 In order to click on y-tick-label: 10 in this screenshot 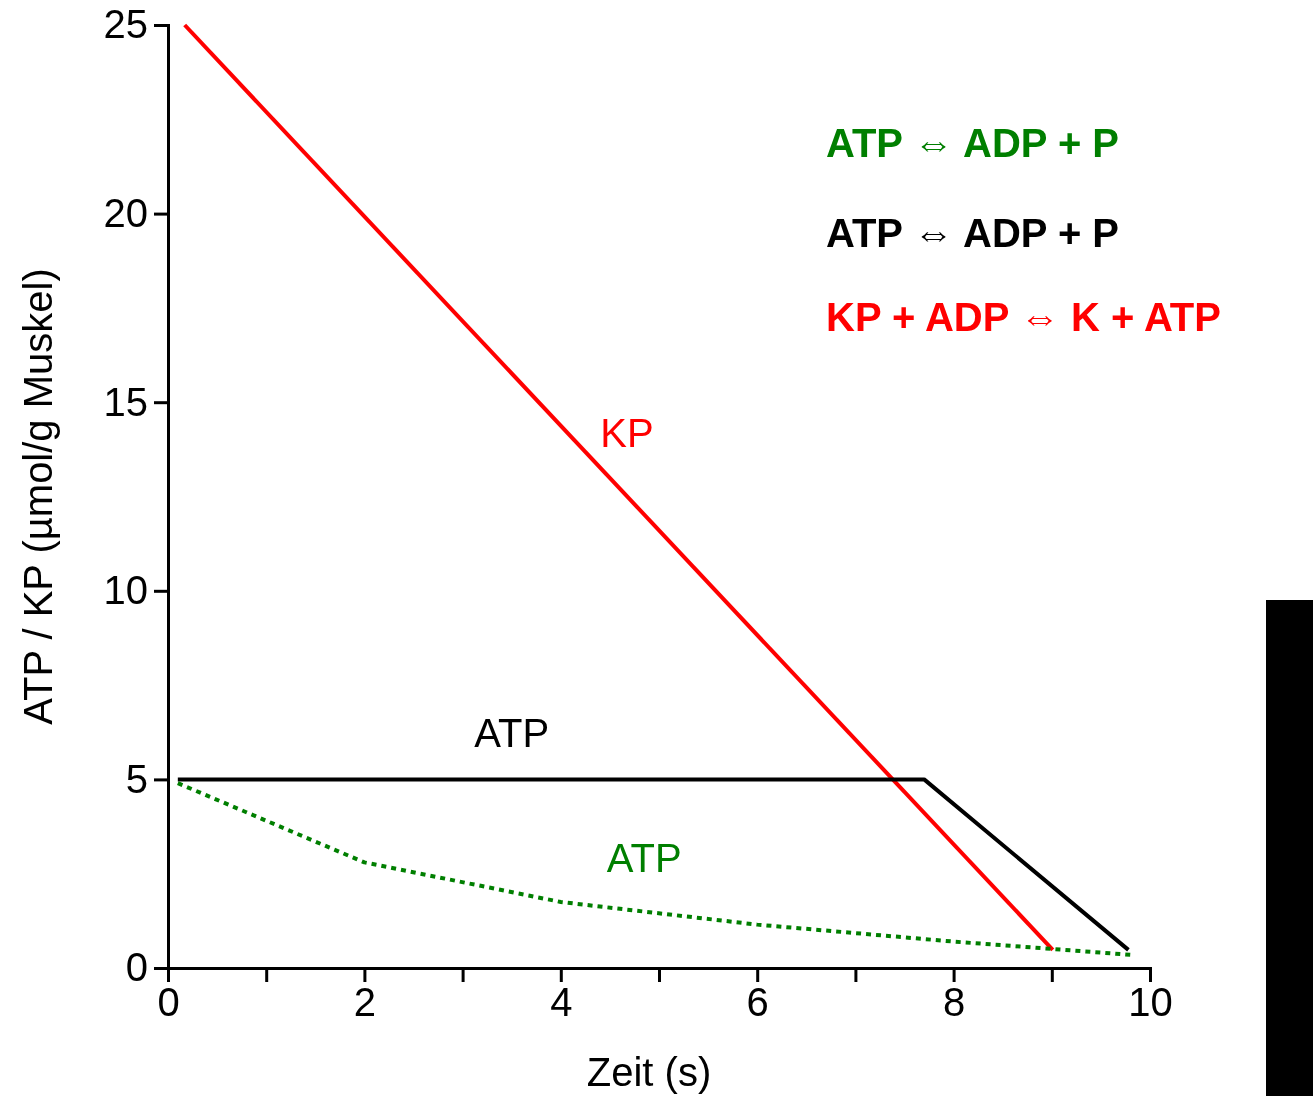, I will do `click(125, 590)`.